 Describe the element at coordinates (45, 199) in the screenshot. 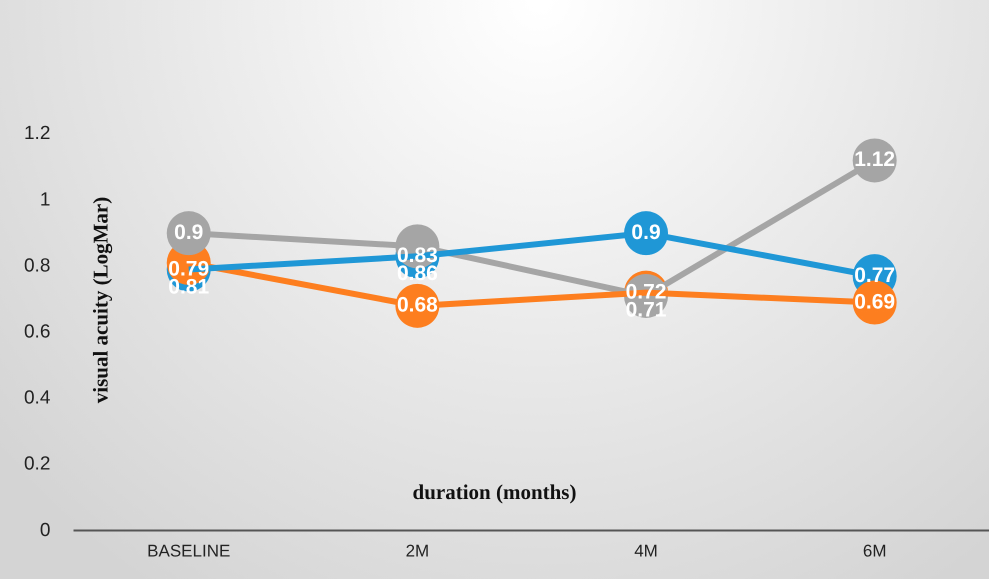

I see `y-tick-label: 1` at that location.